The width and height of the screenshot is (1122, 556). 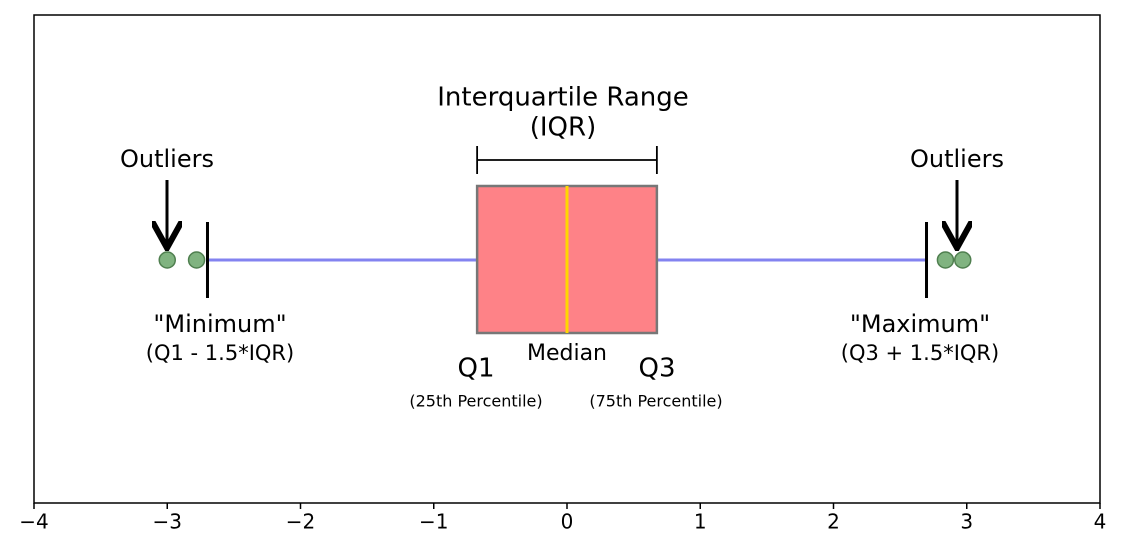 What do you see at coordinates (563, 128) in the screenshot?
I see `annotation: (IQR)` at bounding box center [563, 128].